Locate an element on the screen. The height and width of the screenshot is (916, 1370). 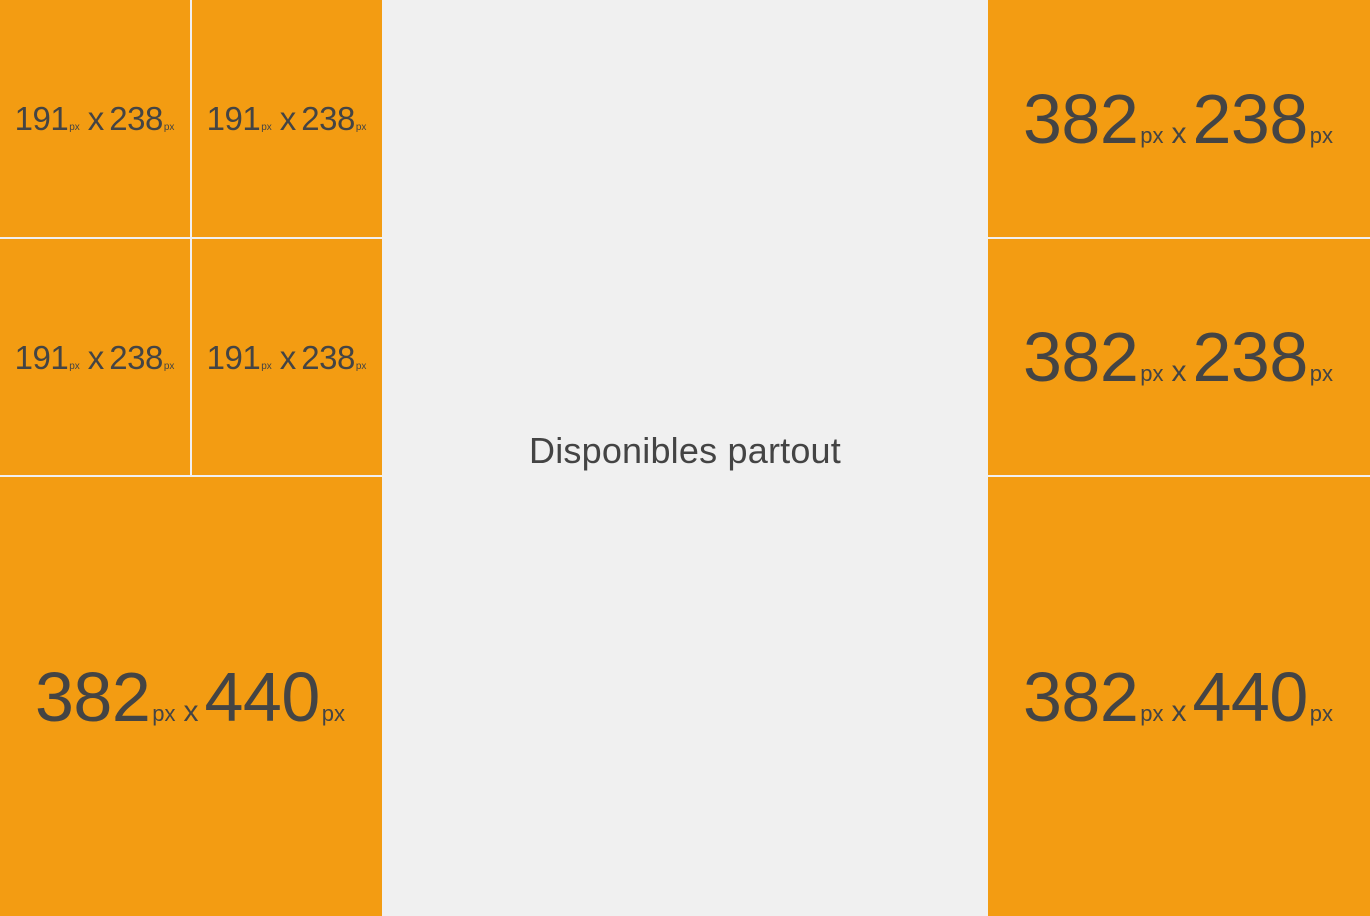
tile-small-2: 191 px x 238 px is located at coordinates (287, 118).